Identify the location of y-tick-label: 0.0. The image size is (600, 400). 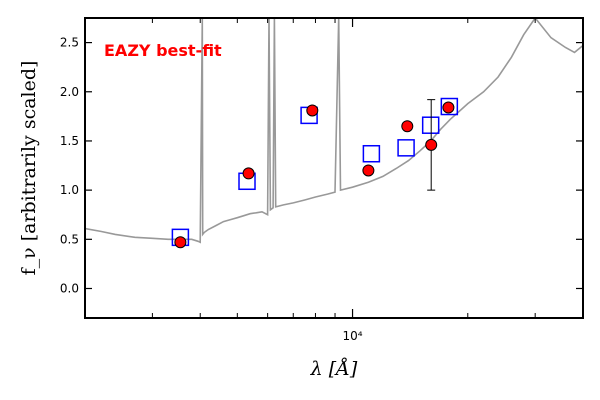
(69, 288).